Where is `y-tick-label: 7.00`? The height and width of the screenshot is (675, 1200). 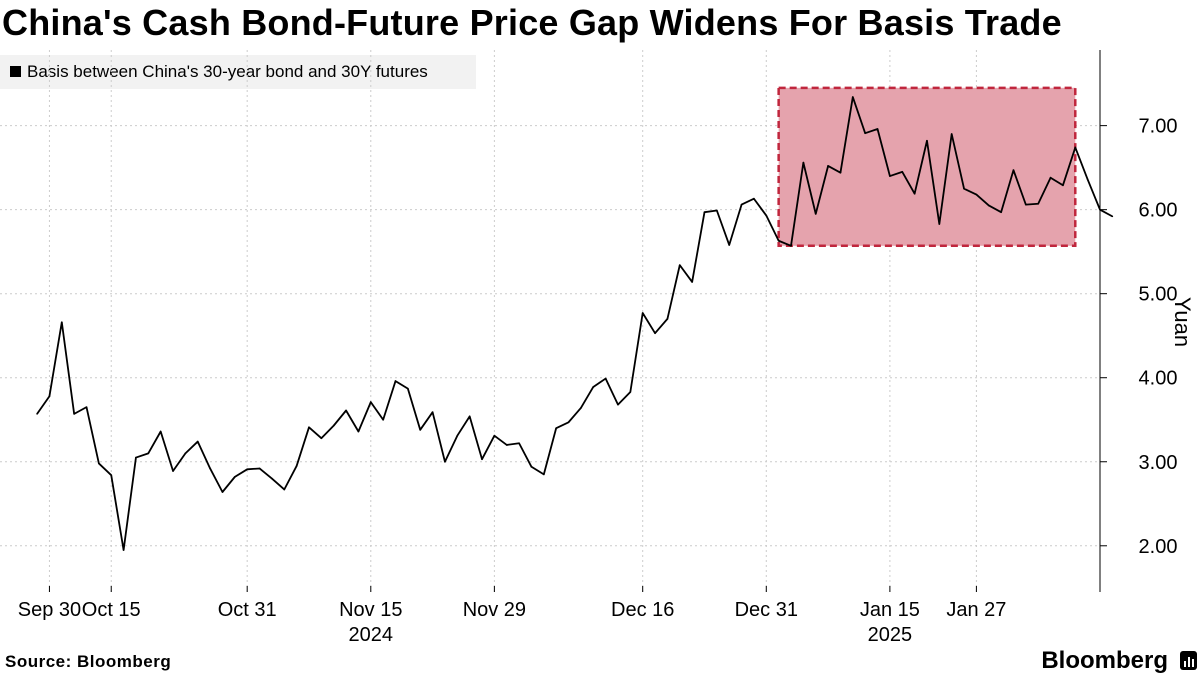 y-tick-label: 7.00 is located at coordinates (1158, 127).